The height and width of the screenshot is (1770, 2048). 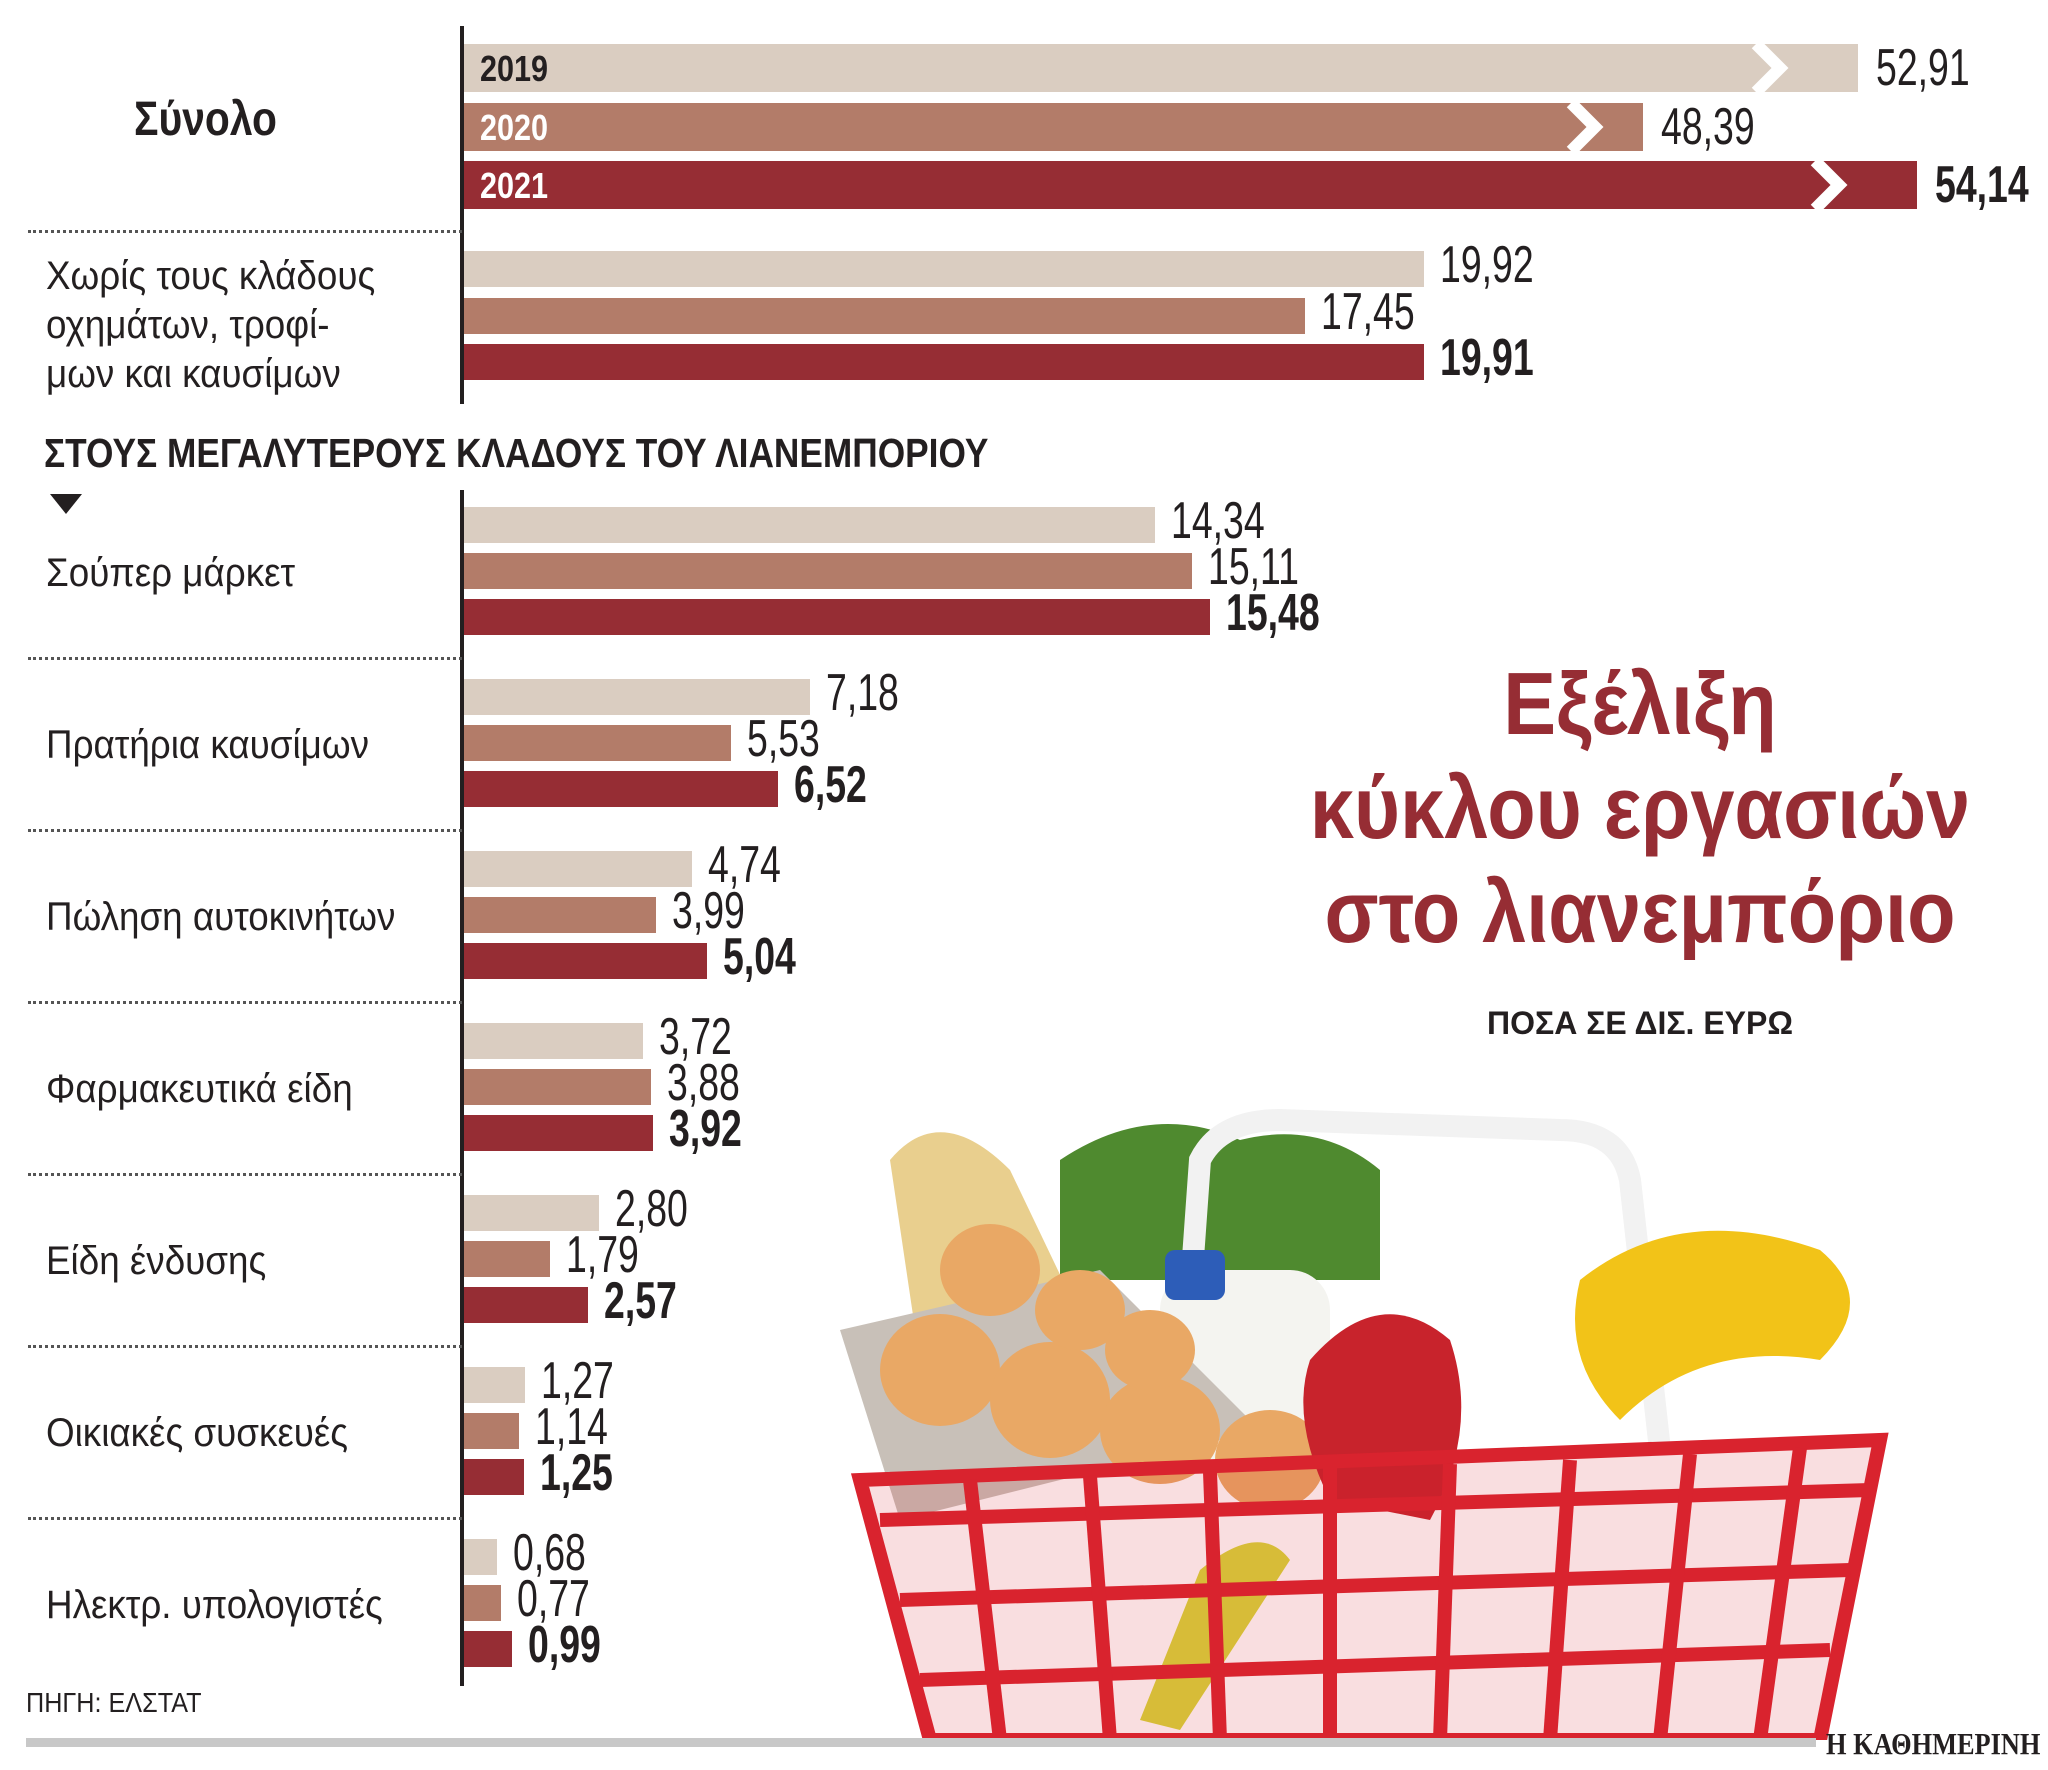 I want to click on legend-year: 2021, so click(x=514, y=185).